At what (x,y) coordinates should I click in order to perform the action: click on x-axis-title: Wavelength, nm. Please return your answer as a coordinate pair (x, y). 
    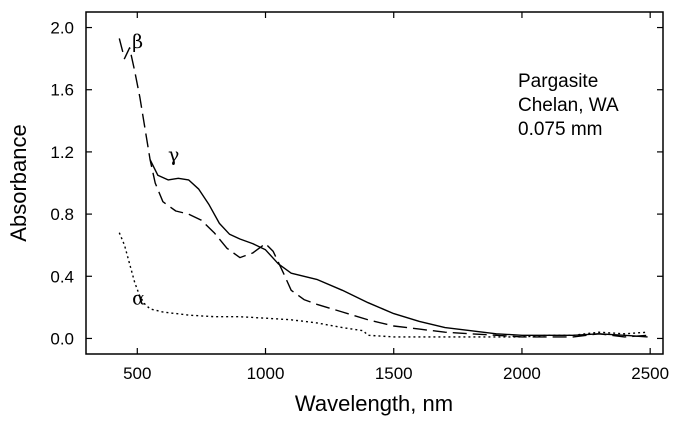
    Looking at the image, I should click on (374, 403).